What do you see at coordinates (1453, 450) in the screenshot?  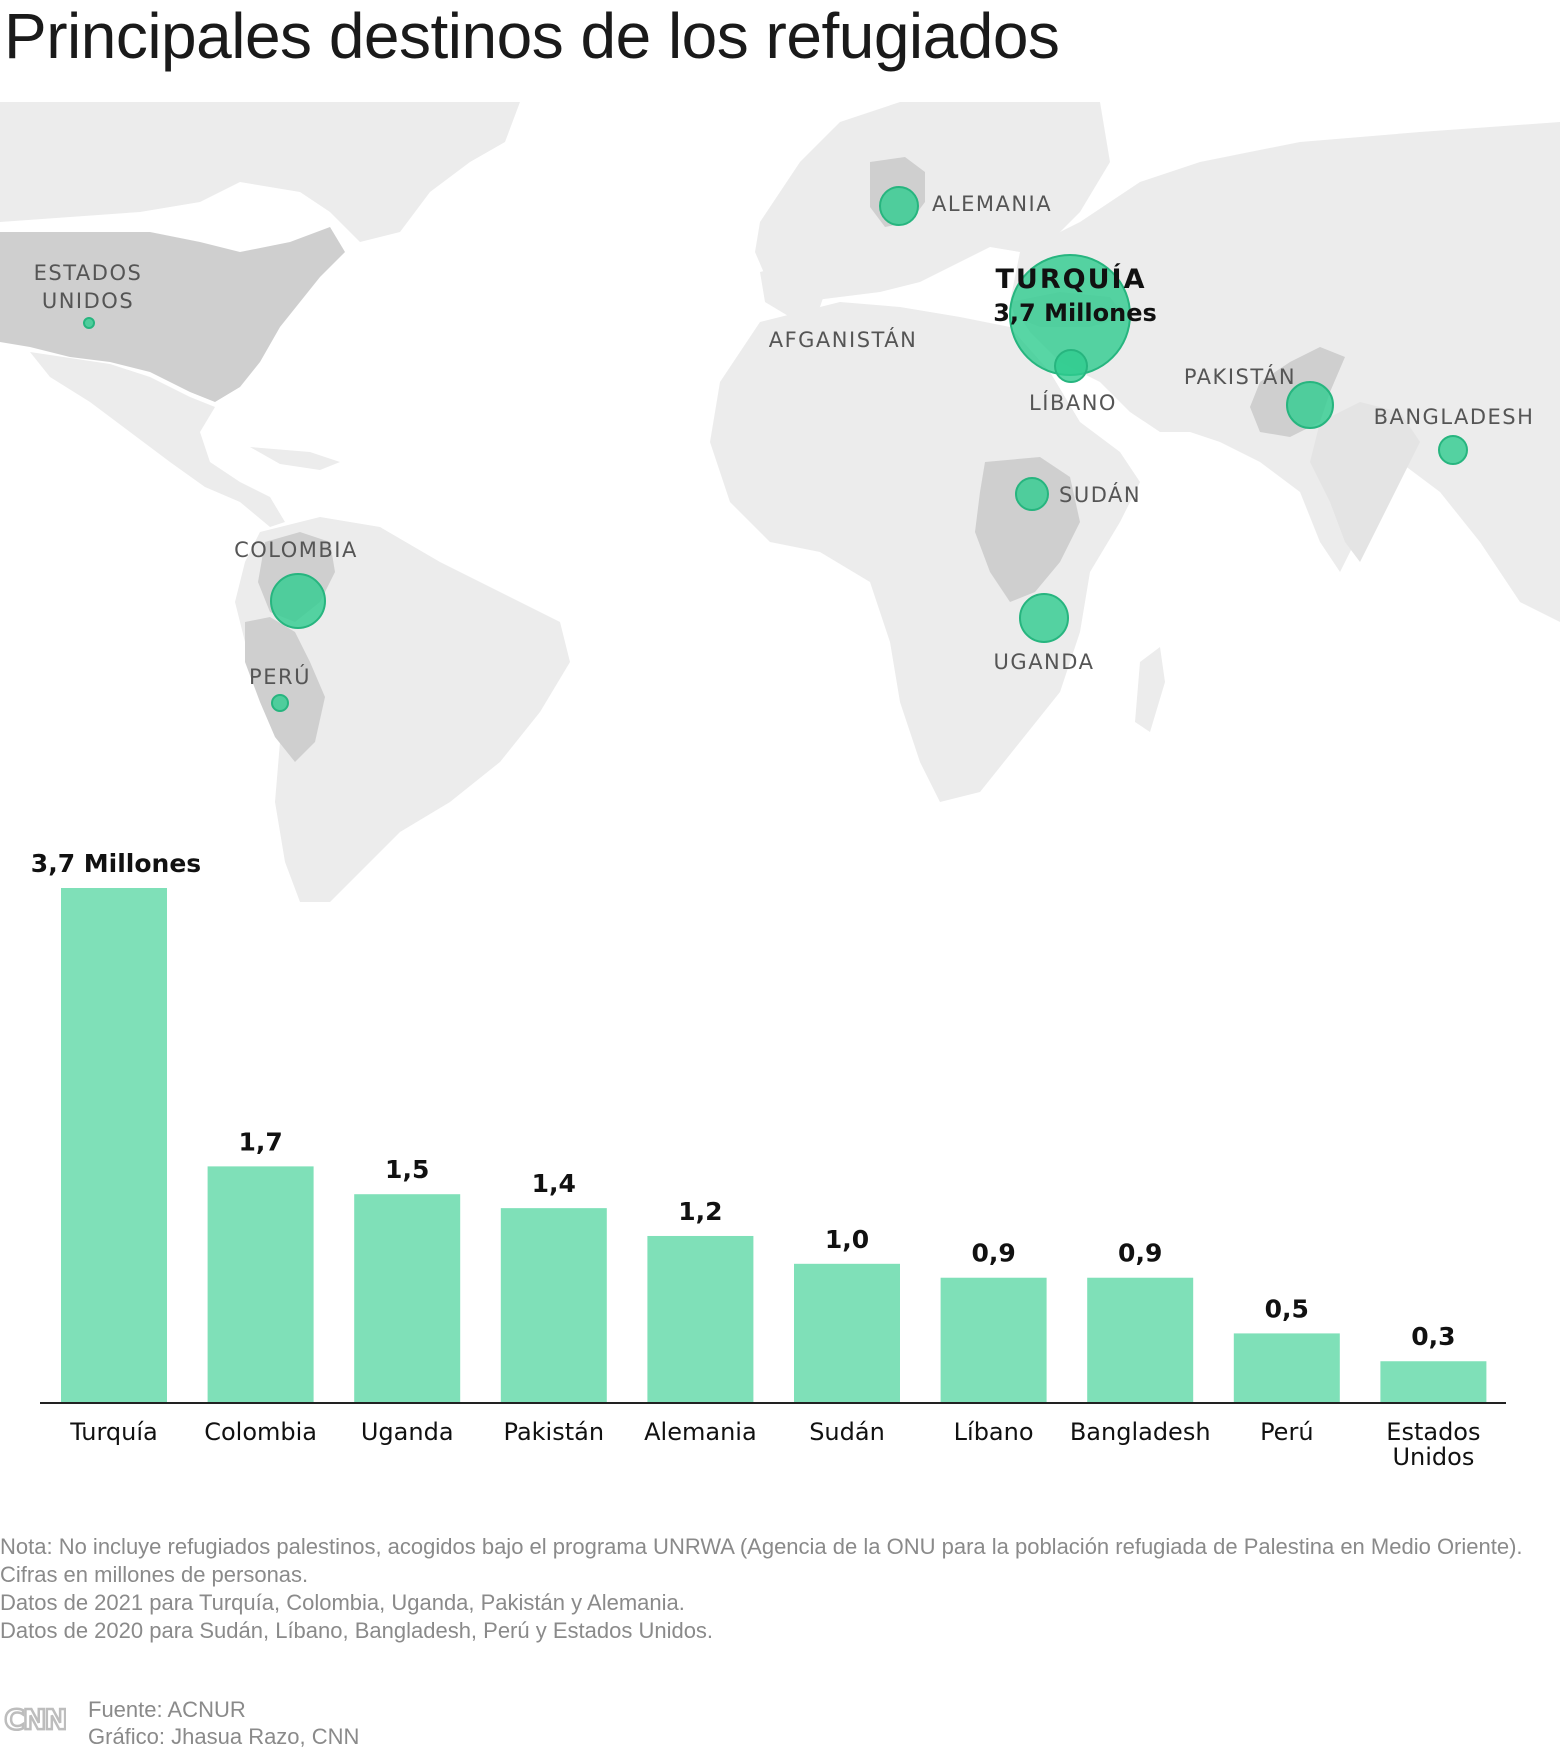 I see `bubble-bangladesh` at bounding box center [1453, 450].